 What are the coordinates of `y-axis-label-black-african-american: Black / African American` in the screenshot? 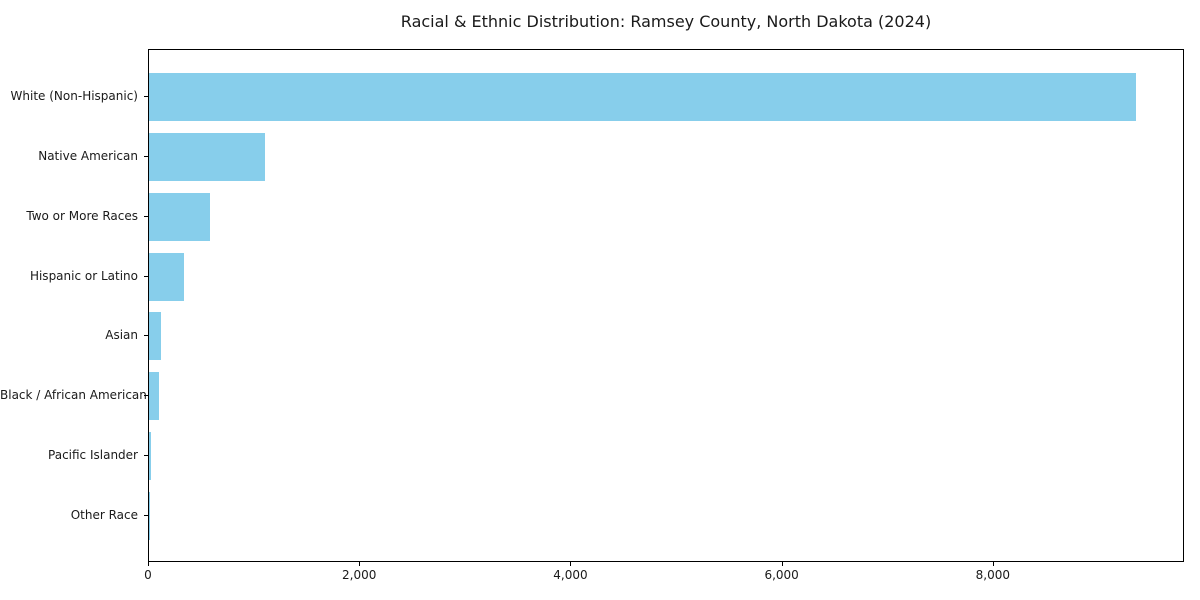 It's located at (73, 395).